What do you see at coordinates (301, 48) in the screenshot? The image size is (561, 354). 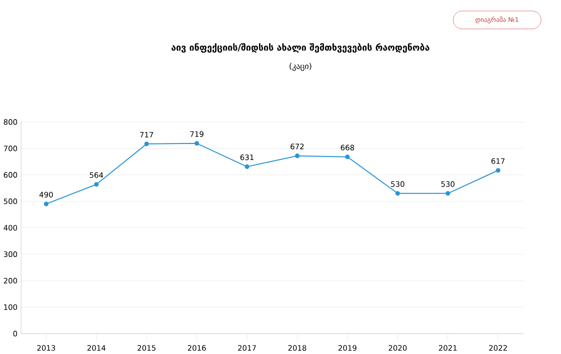 I see `chart-title: აივ ინფექციის/შიდსის ახალი შემთხვევების რაოდენობა` at bounding box center [301, 48].